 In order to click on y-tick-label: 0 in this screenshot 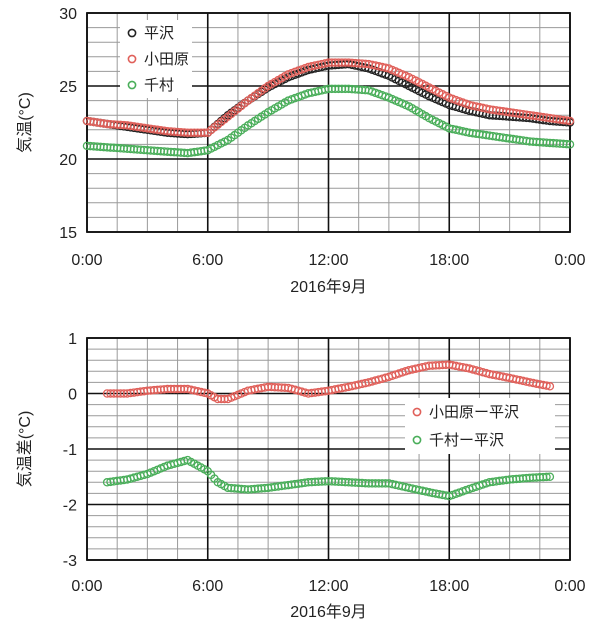, I will do `click(72, 395)`.